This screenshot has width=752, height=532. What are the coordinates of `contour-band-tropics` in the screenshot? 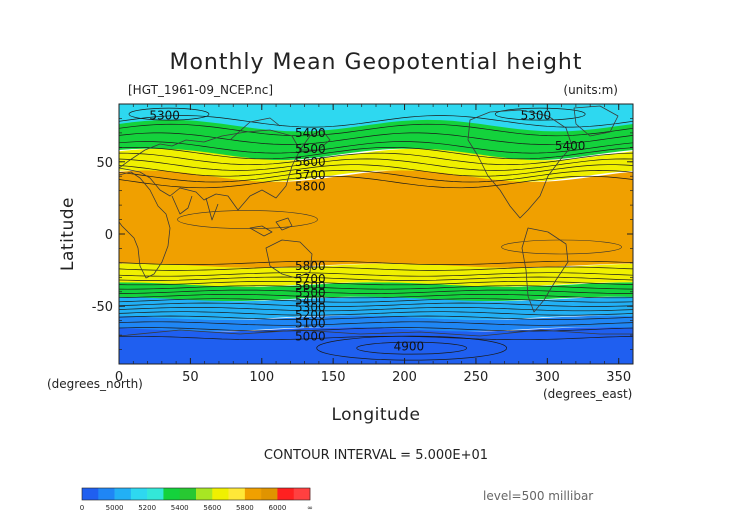 It's located at (376, 219).